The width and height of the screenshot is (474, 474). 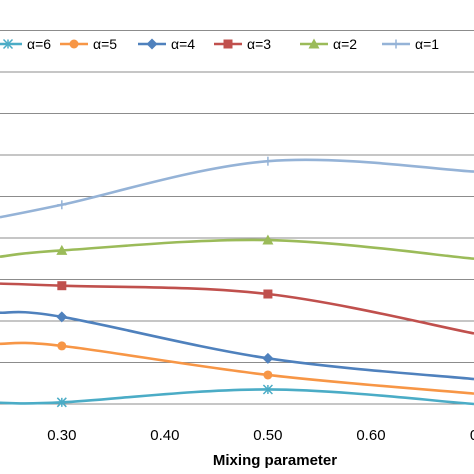 What do you see at coordinates (88, 44) in the screenshot?
I see `legend-item: α=5` at bounding box center [88, 44].